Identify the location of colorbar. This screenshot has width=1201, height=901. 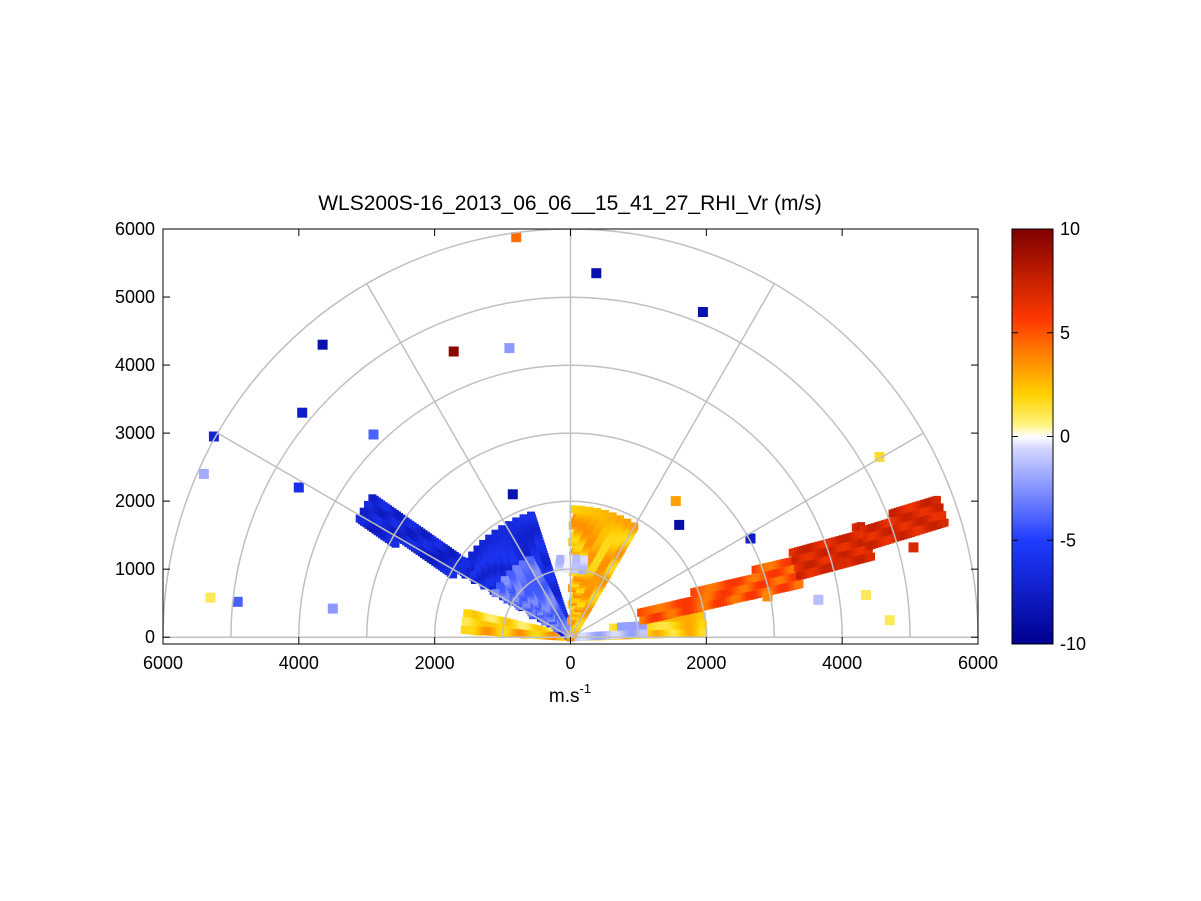
(1032, 436).